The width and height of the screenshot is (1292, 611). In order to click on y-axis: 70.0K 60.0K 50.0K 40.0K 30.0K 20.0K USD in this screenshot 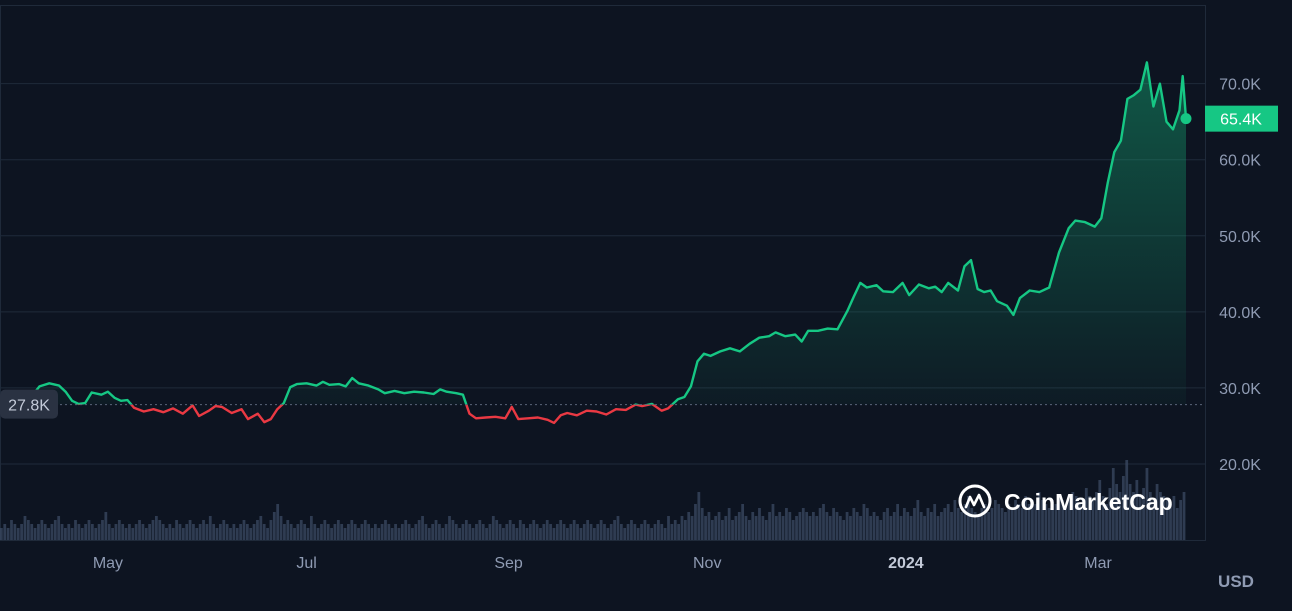, I will do `click(1239, 334)`.